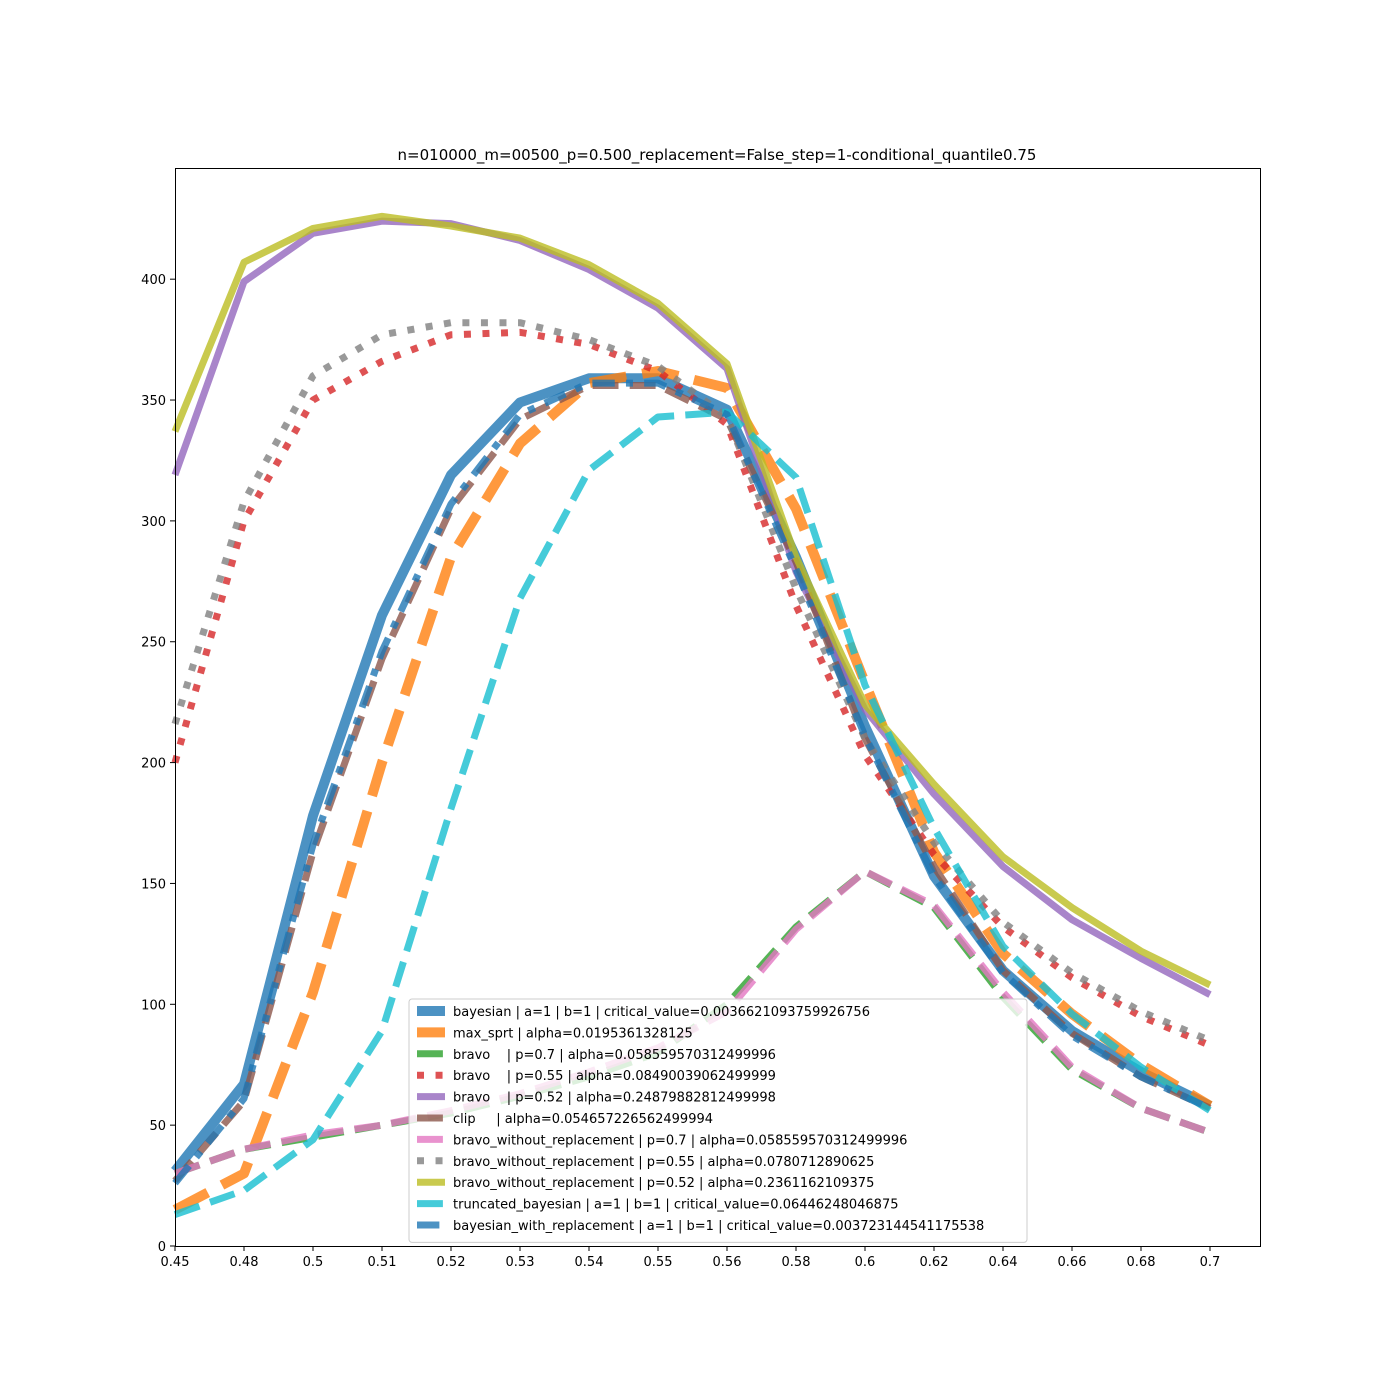  Describe the element at coordinates (1072, 1262) in the screenshot. I see `x-tick-label: 0.66` at that location.